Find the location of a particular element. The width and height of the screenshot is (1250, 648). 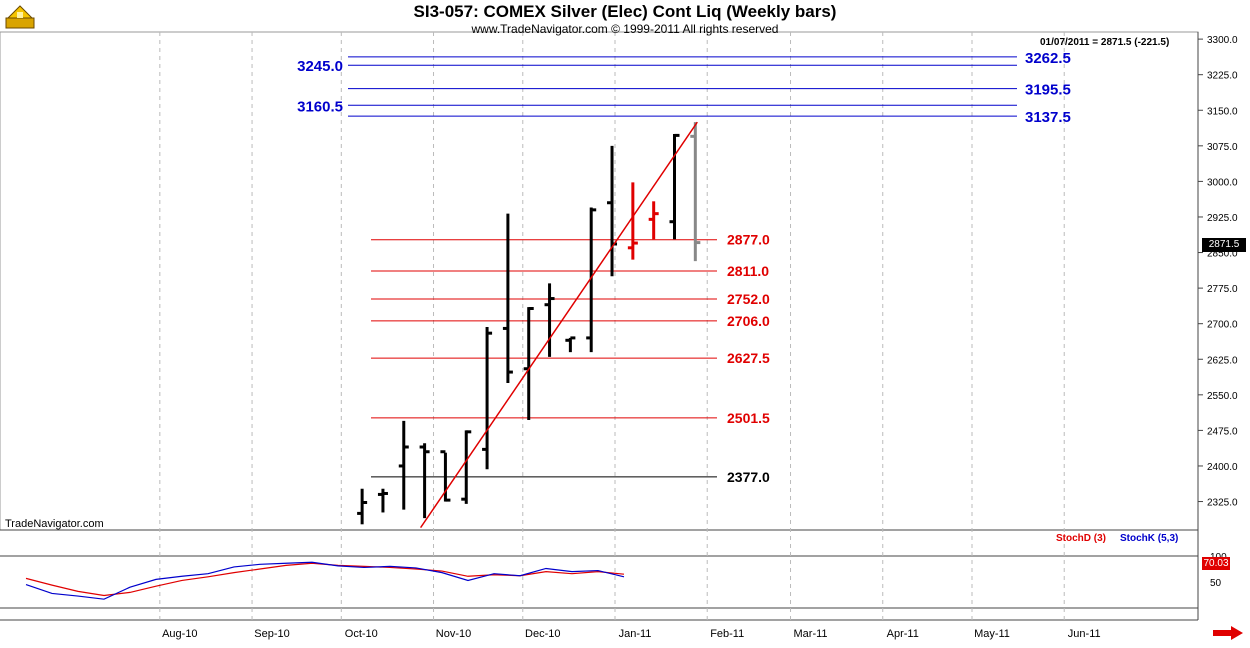

support-label: 2627.5 is located at coordinates (748, 358).